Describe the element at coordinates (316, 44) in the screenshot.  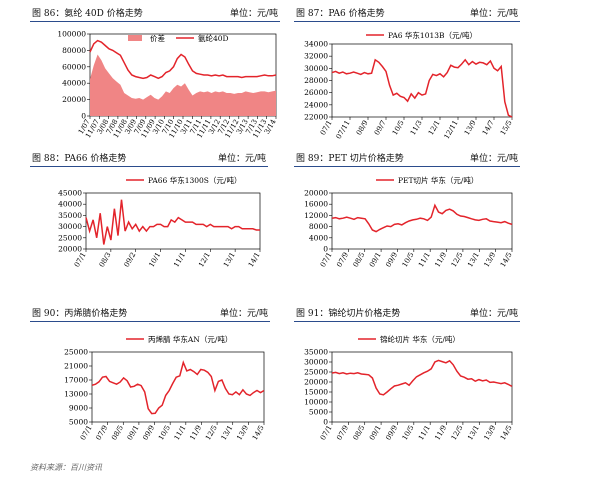
I see `y-tick-label: 34000` at that location.